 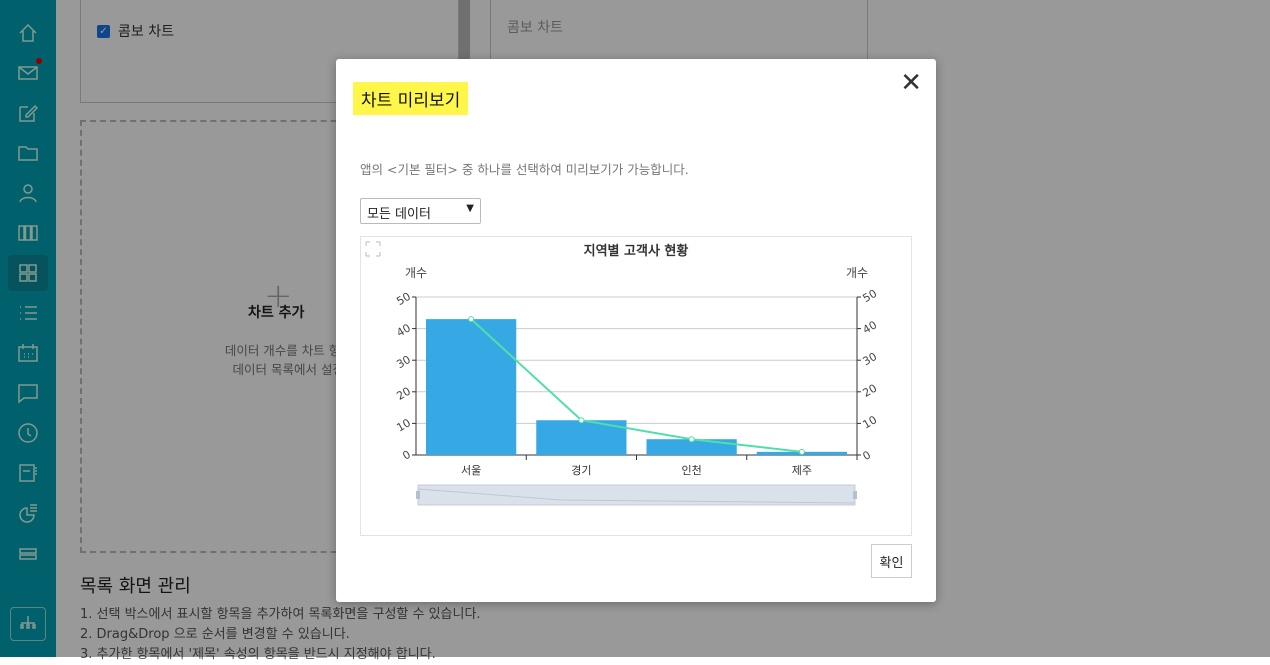 What do you see at coordinates (39, 61) in the screenshot?
I see `notification-dot` at bounding box center [39, 61].